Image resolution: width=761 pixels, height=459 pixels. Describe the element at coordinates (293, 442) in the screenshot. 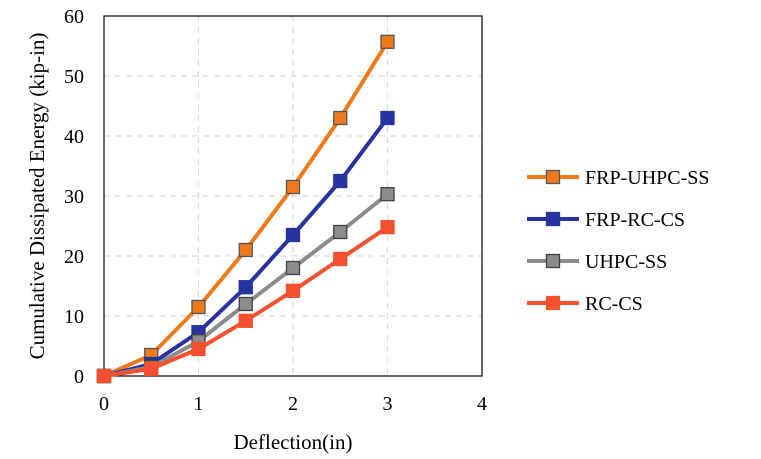

I see `x-axis-title: Deflection(in)` at that location.